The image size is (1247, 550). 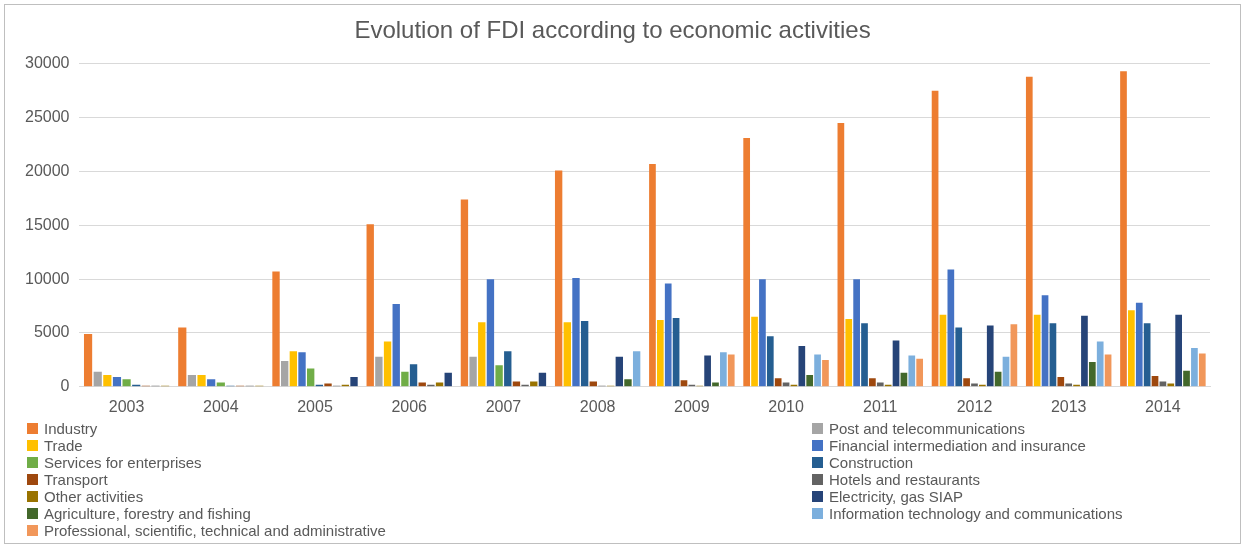 I want to click on x-tick-label: 2008, so click(x=597, y=406).